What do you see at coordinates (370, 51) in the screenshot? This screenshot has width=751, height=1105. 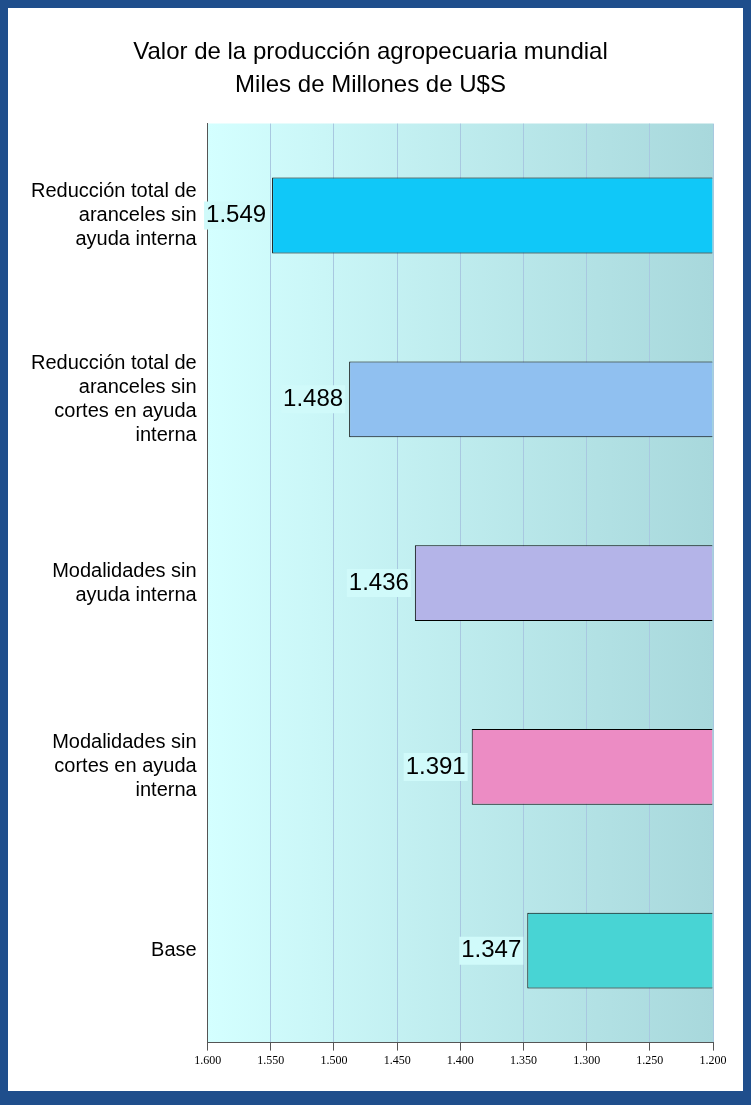 I see `chart-title: Valor de la producción agropecuaria mundial` at bounding box center [370, 51].